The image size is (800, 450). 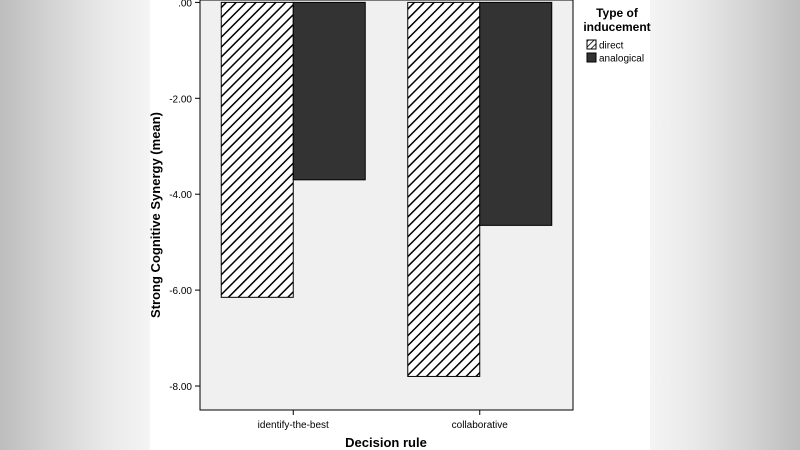 What do you see at coordinates (293, 425) in the screenshot?
I see `x-tick-label: identify-the-best` at bounding box center [293, 425].